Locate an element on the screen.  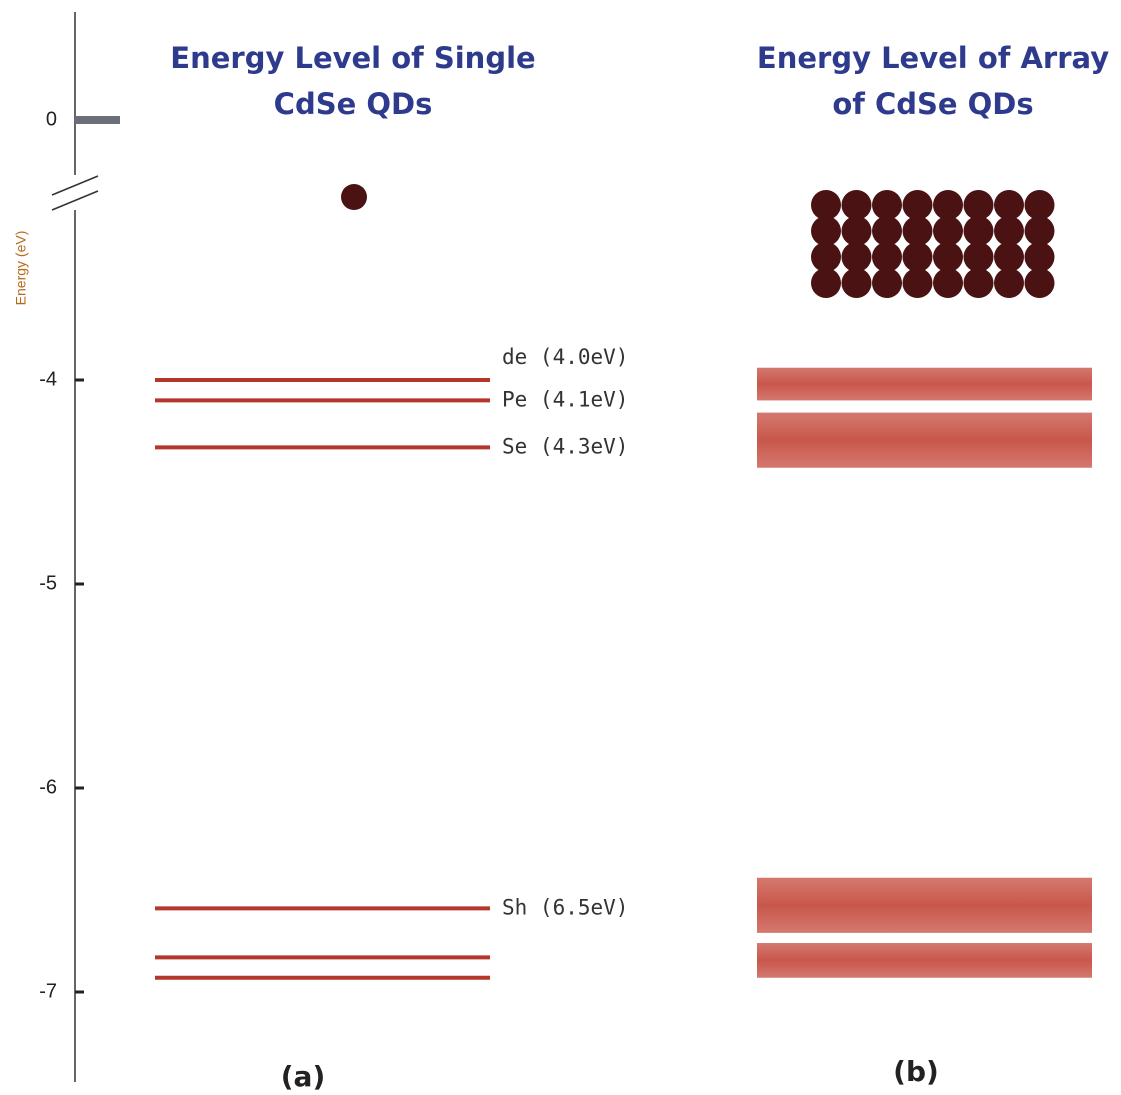
y-tick-label: 0 is located at coordinates (51, 119).